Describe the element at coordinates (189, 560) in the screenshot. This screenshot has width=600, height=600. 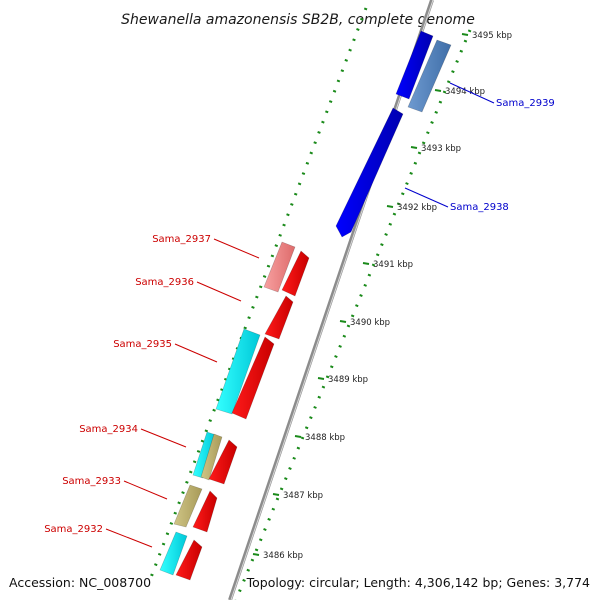
I see `gene-sama-2932b` at that location.